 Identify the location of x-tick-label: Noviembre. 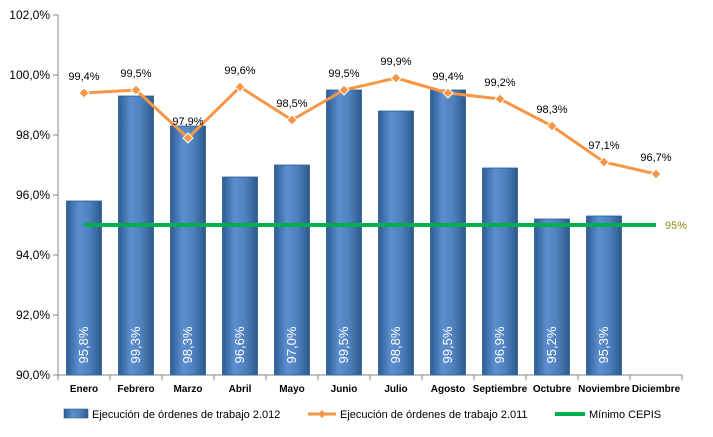
(604, 389).